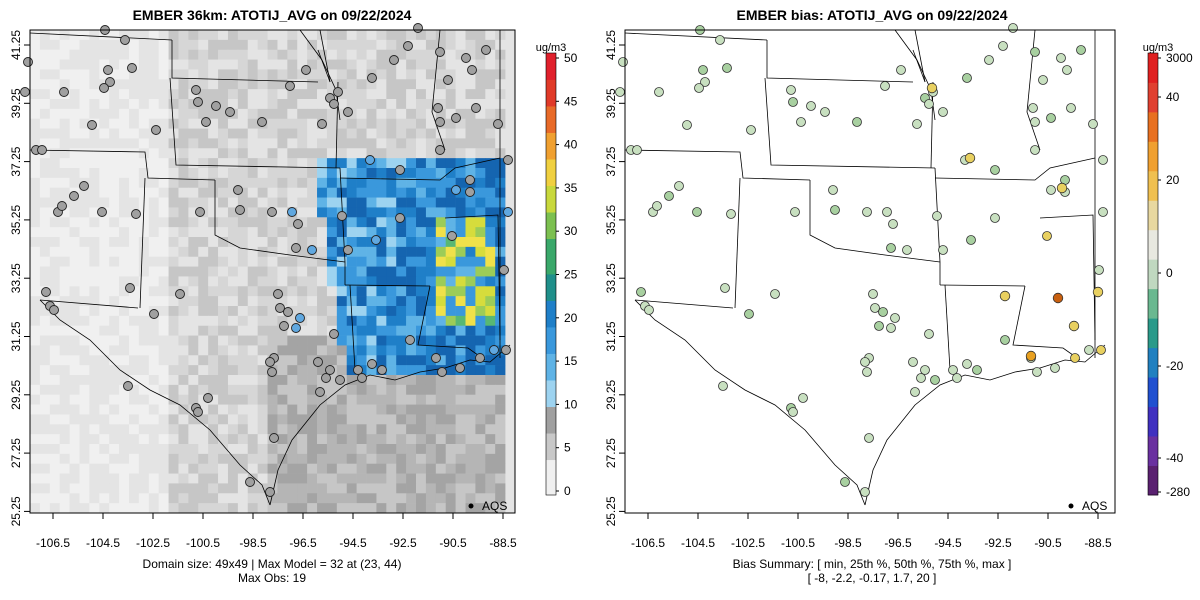  Describe the element at coordinates (571, 188) in the screenshot. I see `colorbar-label: 35` at that location.